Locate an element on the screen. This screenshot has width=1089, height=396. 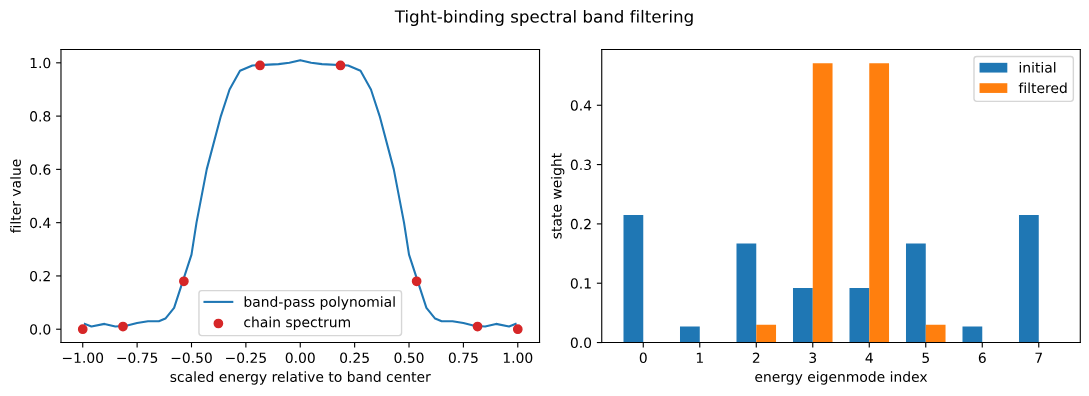
x-tick-label: 0 is located at coordinates (643, 358).